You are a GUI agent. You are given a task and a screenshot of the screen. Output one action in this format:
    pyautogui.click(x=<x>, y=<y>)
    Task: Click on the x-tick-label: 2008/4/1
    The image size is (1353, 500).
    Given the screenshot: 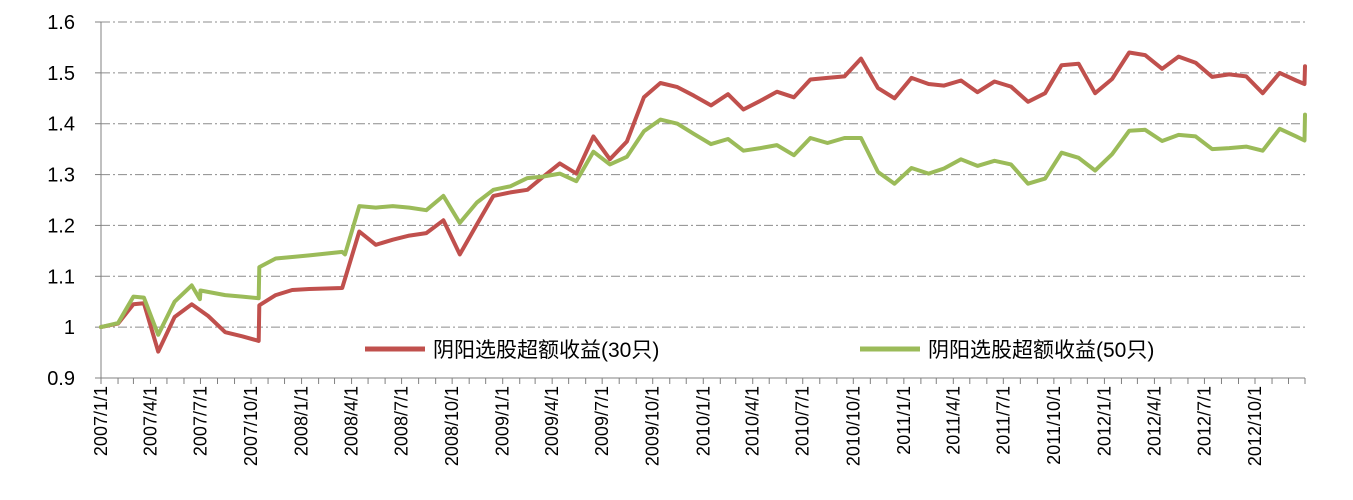 What is the action you would take?
    pyautogui.click(x=352, y=421)
    